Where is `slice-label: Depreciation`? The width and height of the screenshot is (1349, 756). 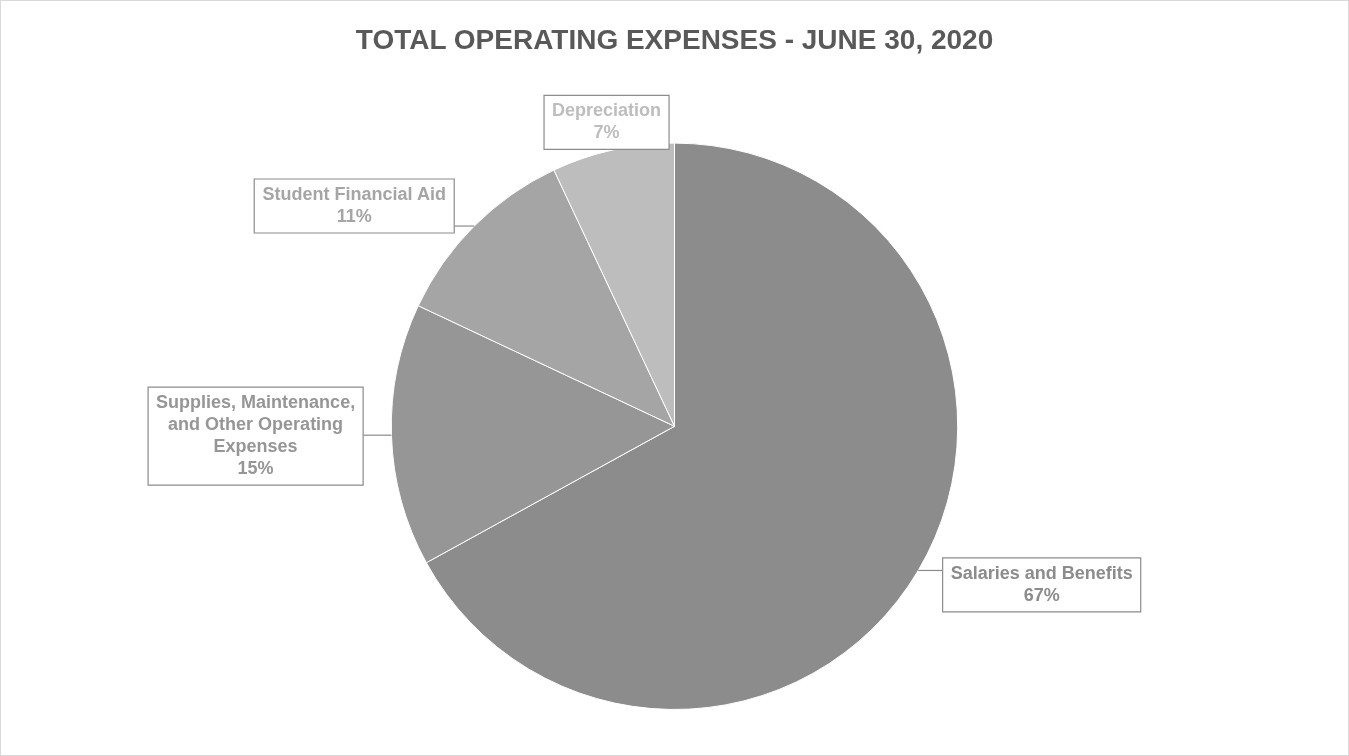 slice-label: Depreciation is located at coordinates (607, 110).